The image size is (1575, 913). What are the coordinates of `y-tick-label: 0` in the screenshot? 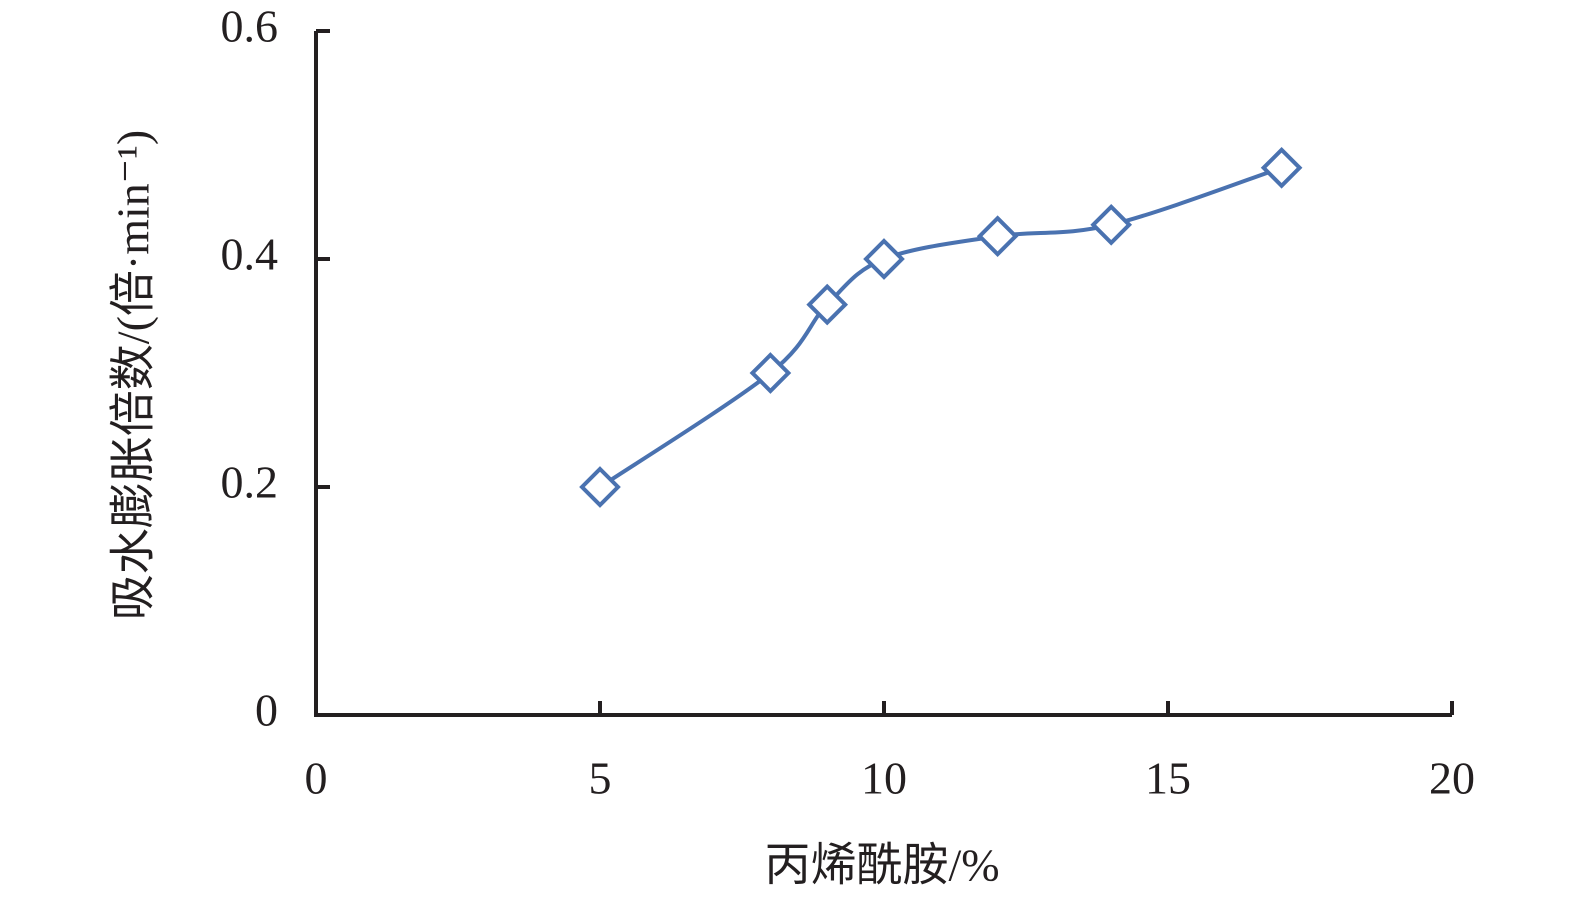 It's located at (266, 710).